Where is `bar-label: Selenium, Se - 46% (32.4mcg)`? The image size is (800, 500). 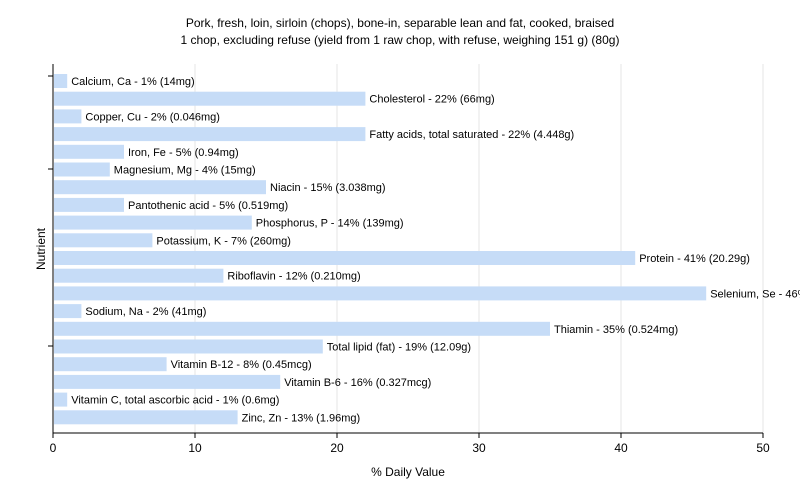
bar-label: Selenium, Se - 46% (32.4mcg) is located at coordinates (755, 294).